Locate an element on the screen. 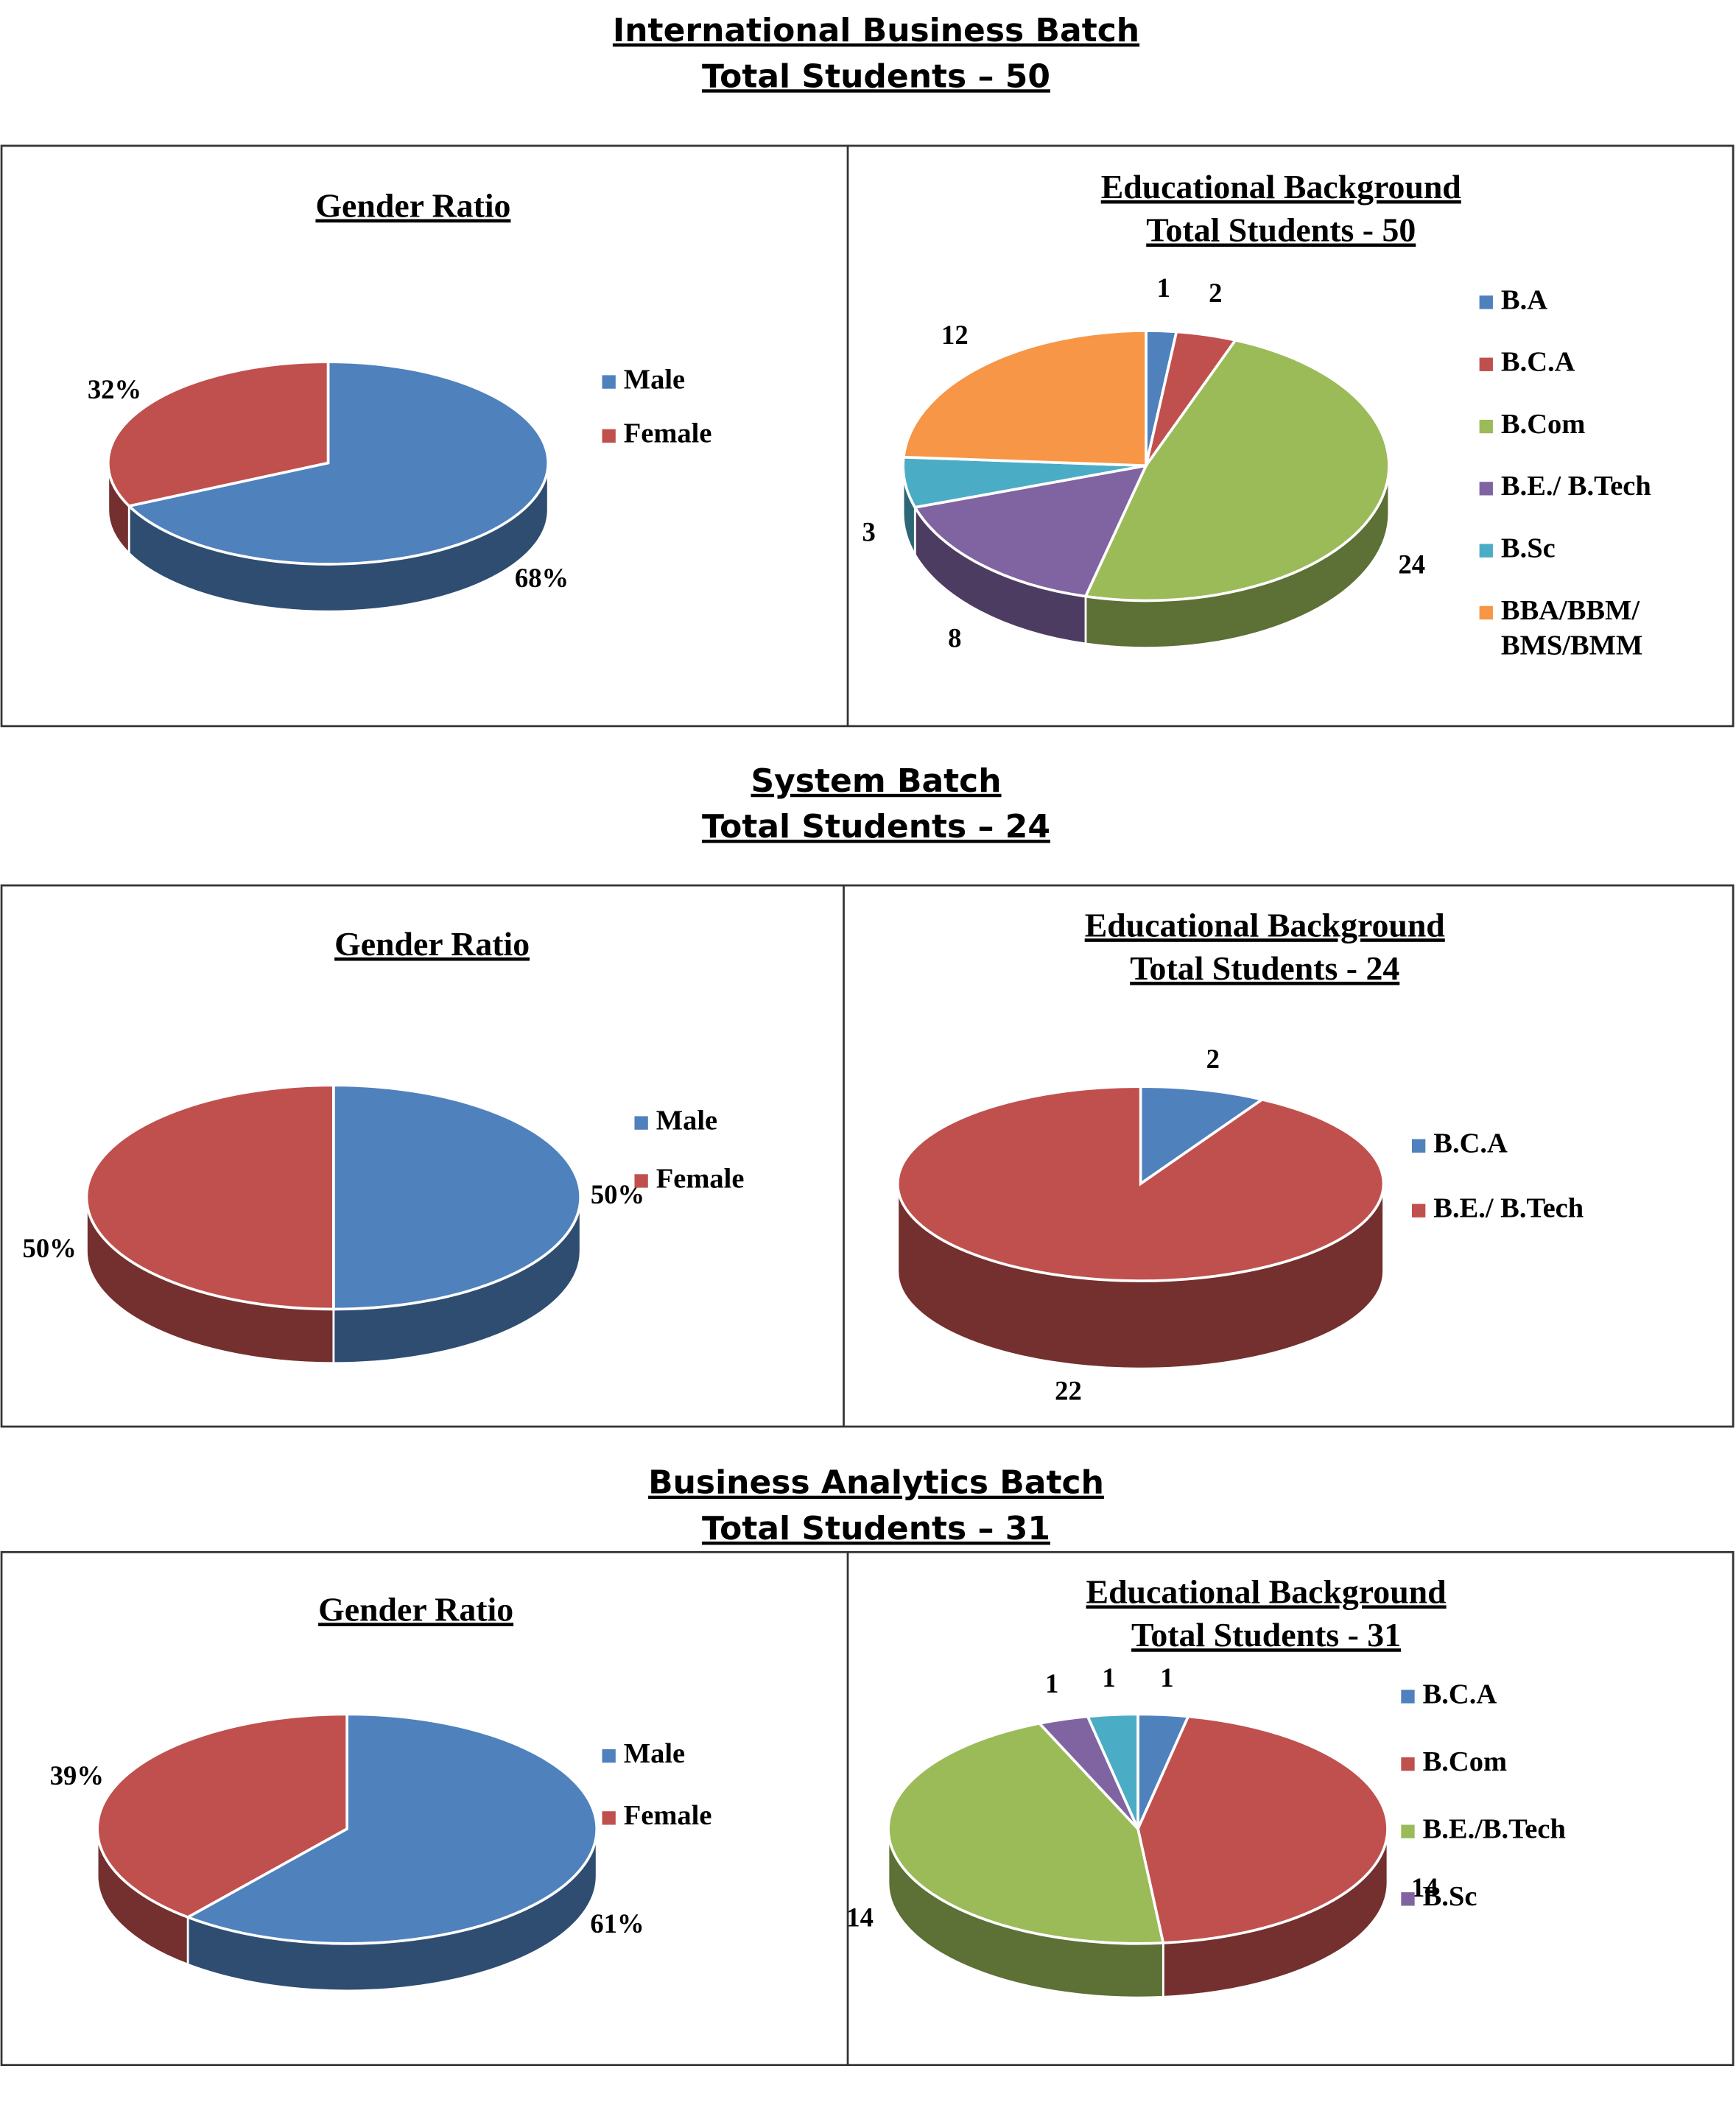  data-label: 32% is located at coordinates (114, 389).